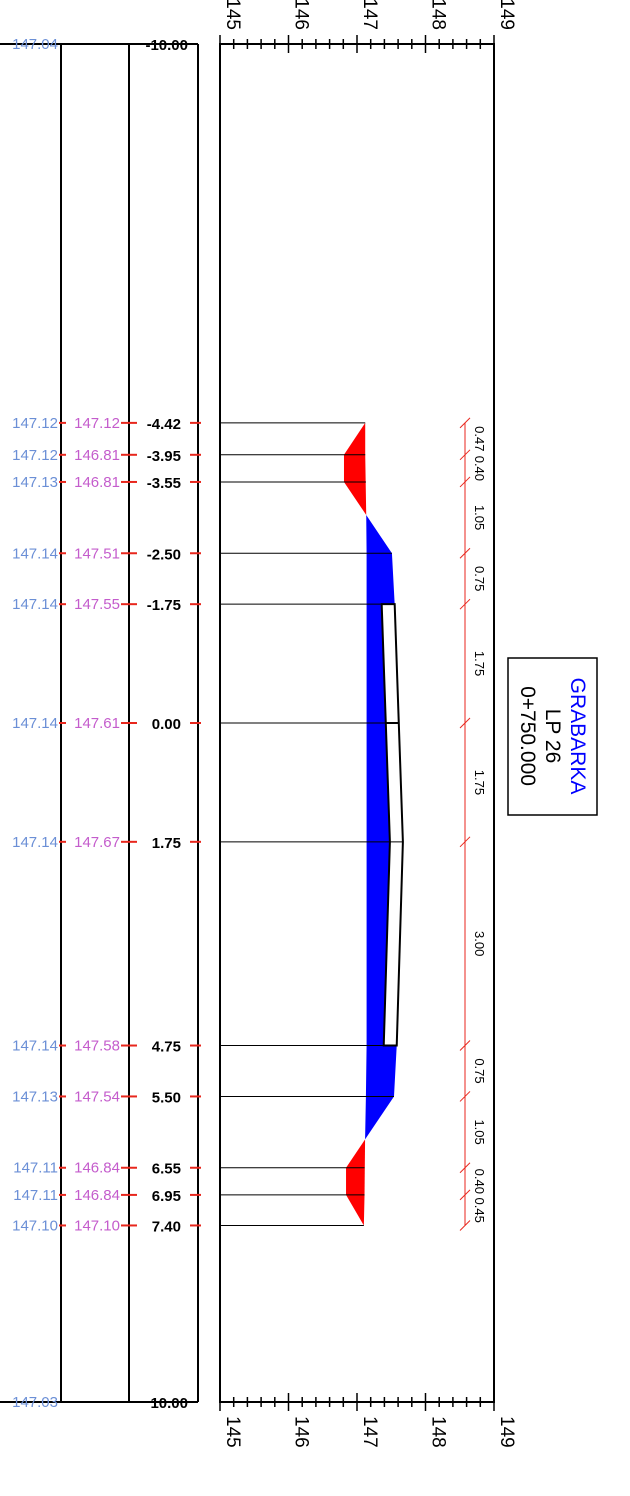 The width and height of the screenshot is (630, 1496). I want to click on dimension-width-label: 0.45, so click(479, 1210).